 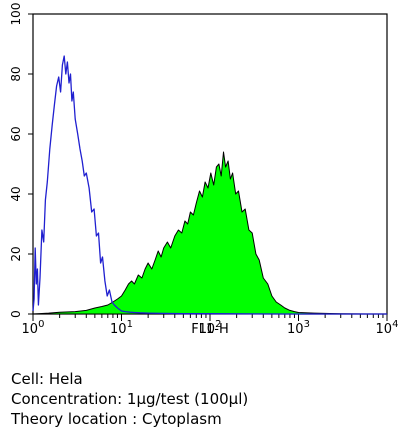 I want to click on y-tick-label: 20, so click(x=16, y=253).